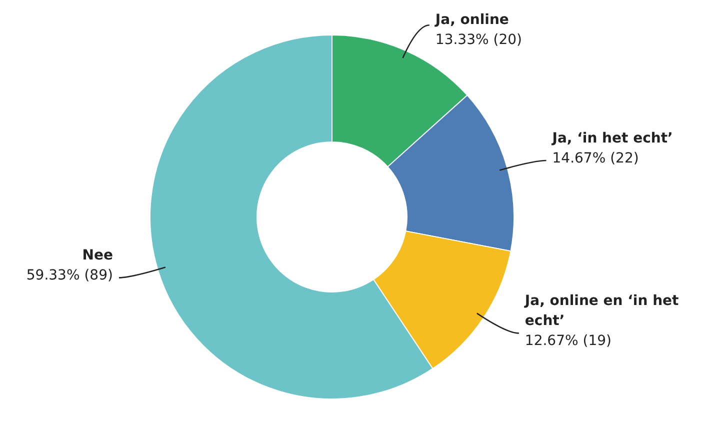 The width and height of the screenshot is (704, 442). Describe the element at coordinates (97, 256) in the screenshot. I see `slice-label: Nee` at that location.